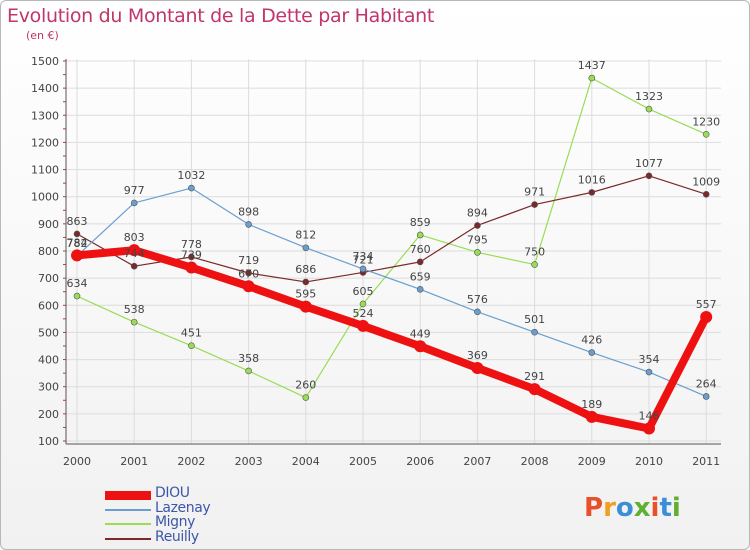 This screenshot has width=750, height=550. I want to click on data-label-migny: 795, so click(477, 239).